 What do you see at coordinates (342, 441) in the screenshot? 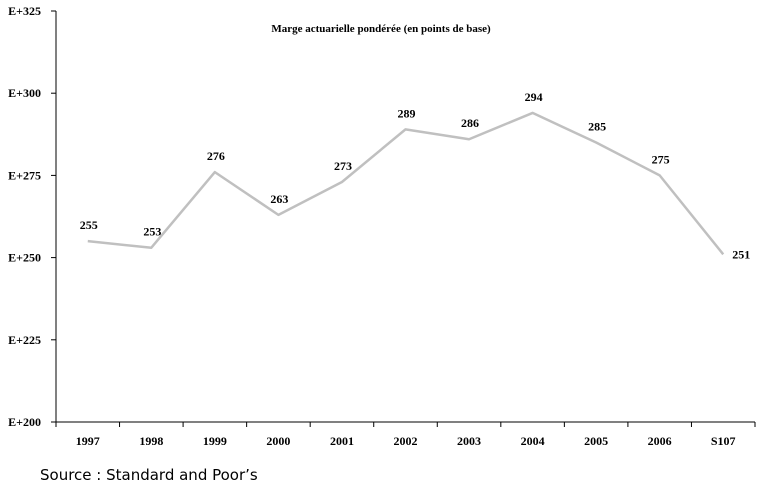
I see `x-tick-label: 2001` at bounding box center [342, 441].